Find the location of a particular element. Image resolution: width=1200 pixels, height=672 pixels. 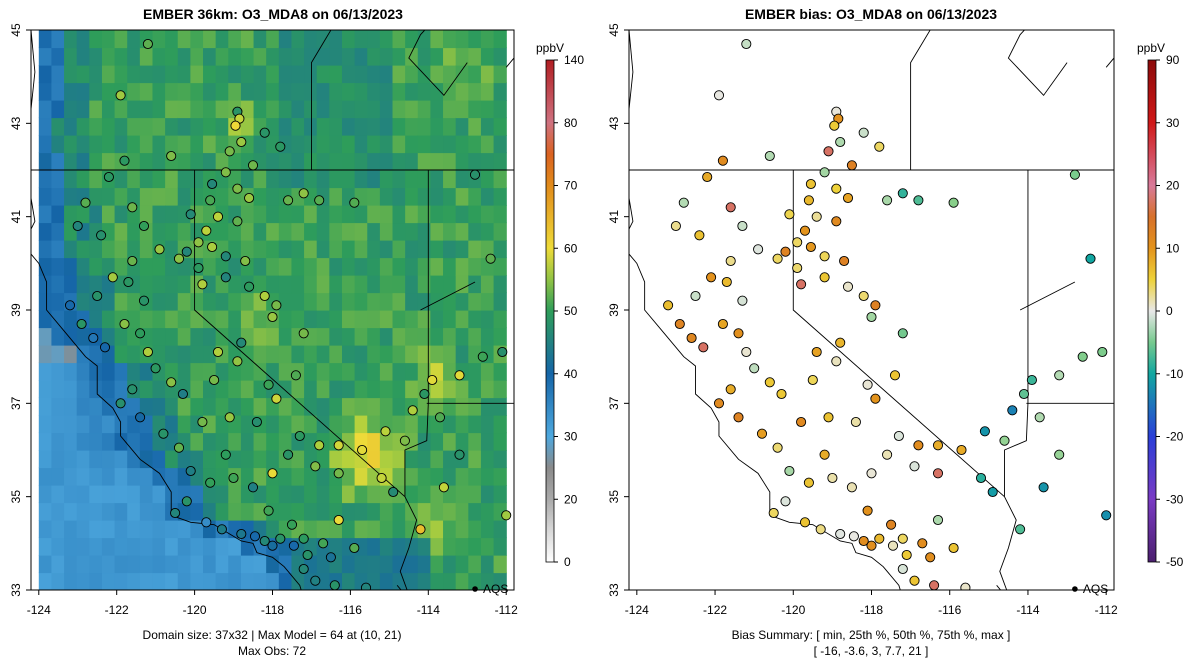

x-tick-label: -112 is located at coordinates (1106, 610).